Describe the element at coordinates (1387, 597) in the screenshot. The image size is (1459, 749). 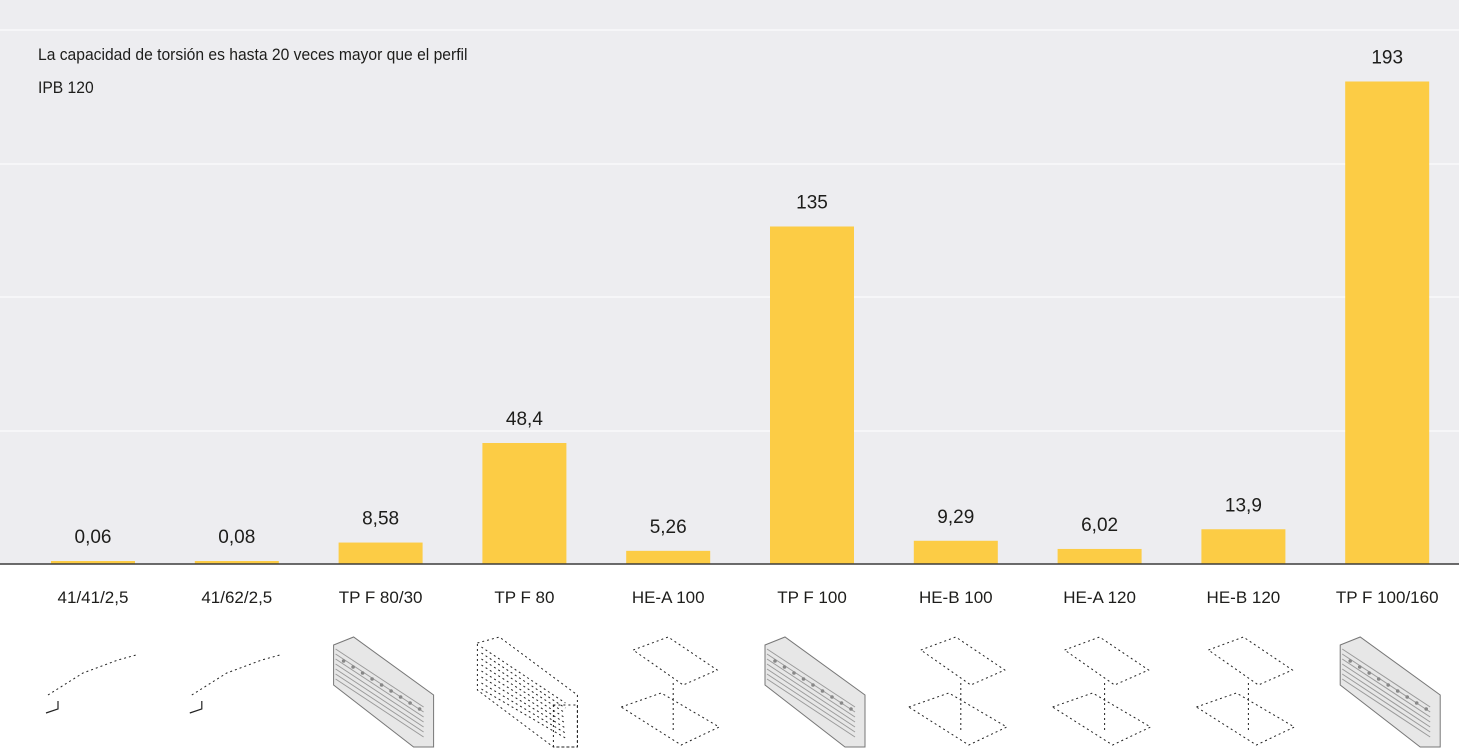
I see `category-label-10: TP F 100/160` at that location.